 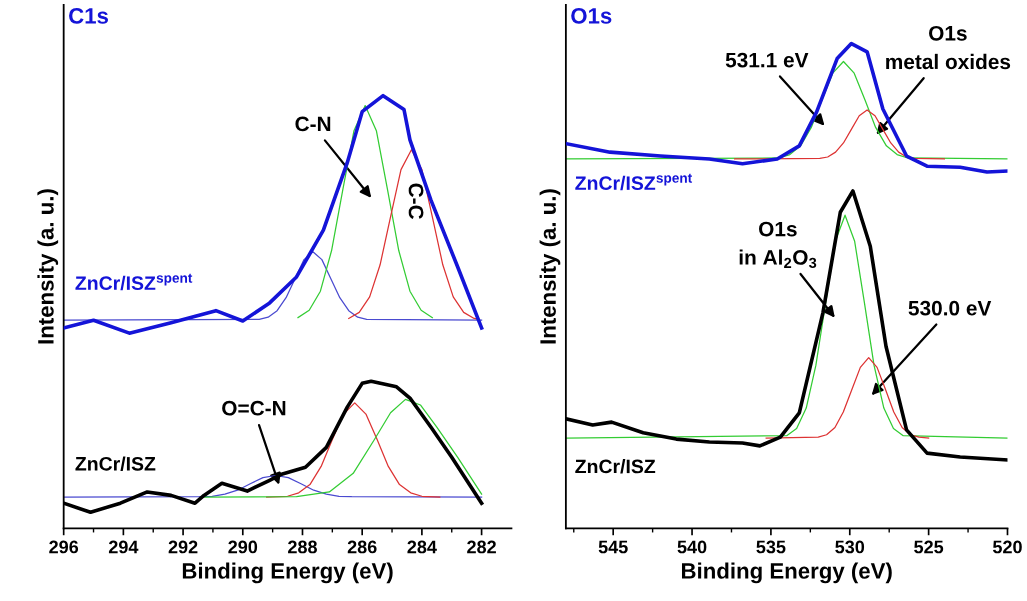 I want to click on x-tick-label: 284, so click(x=422, y=547).